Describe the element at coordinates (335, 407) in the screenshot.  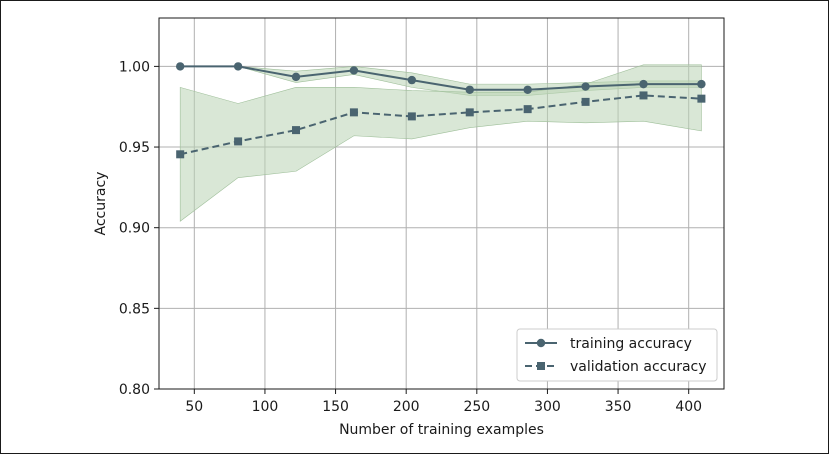
I see `x-tick-label: 150` at that location.